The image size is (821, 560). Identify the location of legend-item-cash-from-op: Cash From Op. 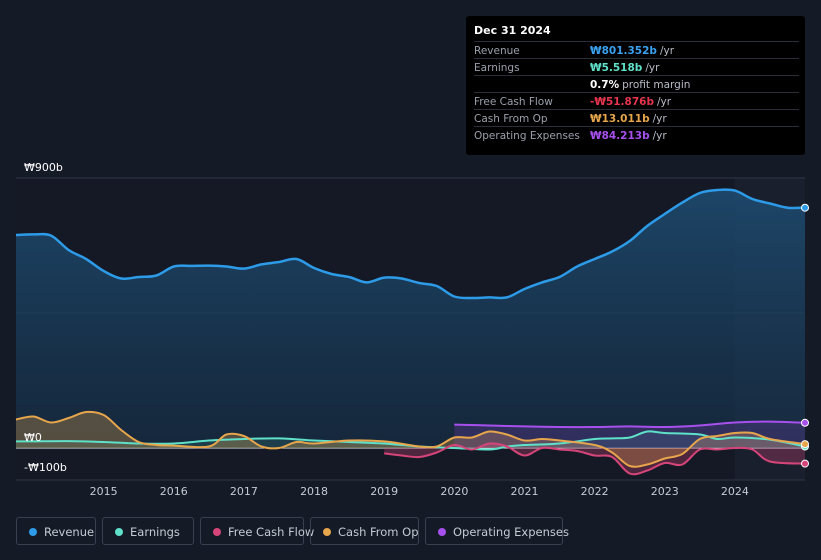
(364, 531).